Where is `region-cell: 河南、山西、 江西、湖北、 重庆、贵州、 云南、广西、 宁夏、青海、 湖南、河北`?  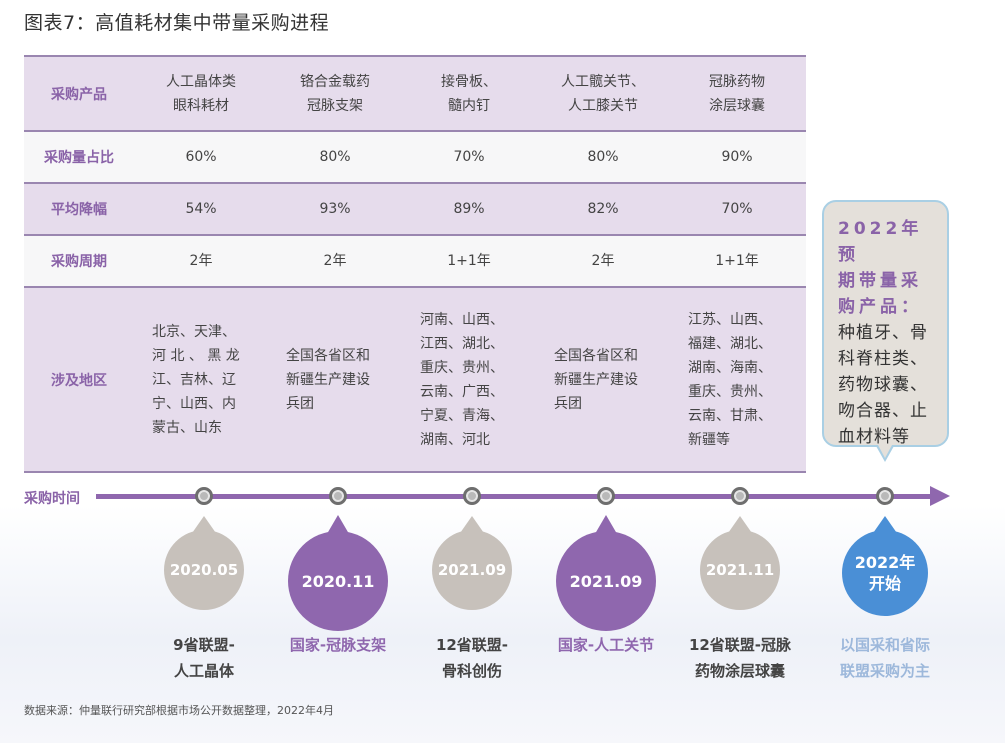 region-cell: 河南、山西、 江西、湖北、 重庆、贵州、 云南、广西、 宁夏、青海、 湖南、河北 is located at coordinates (462, 379).